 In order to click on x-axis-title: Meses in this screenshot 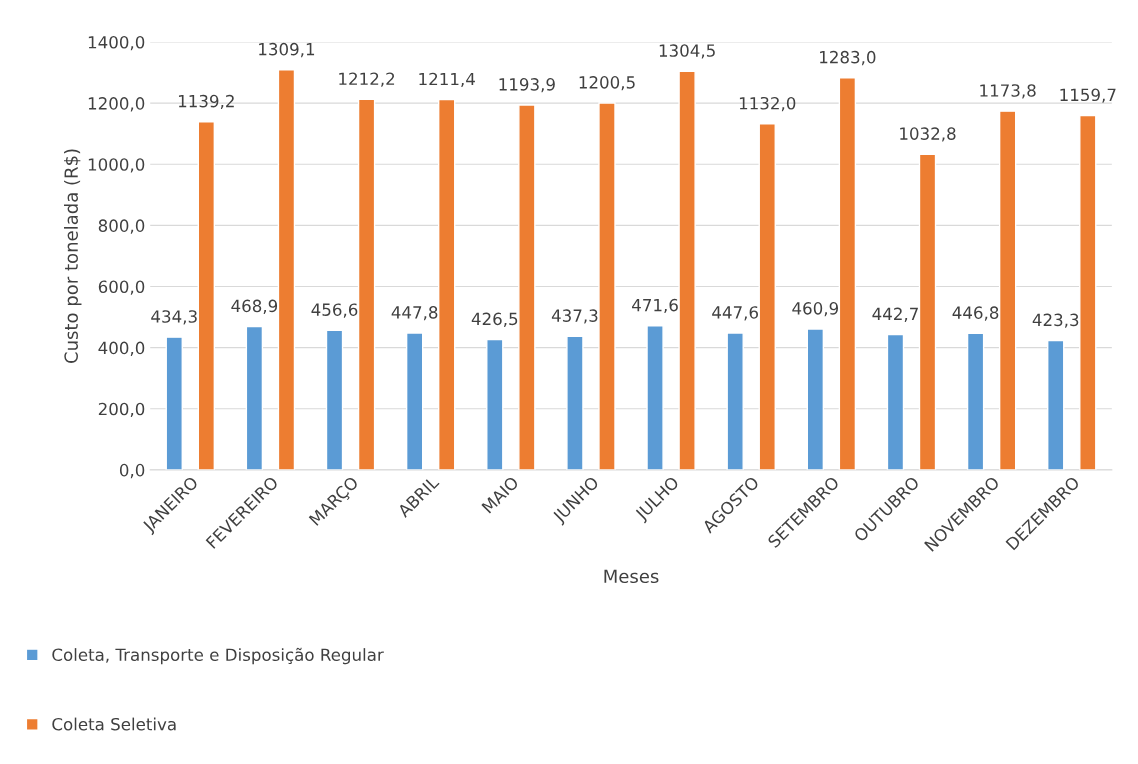, I will do `click(631, 576)`.